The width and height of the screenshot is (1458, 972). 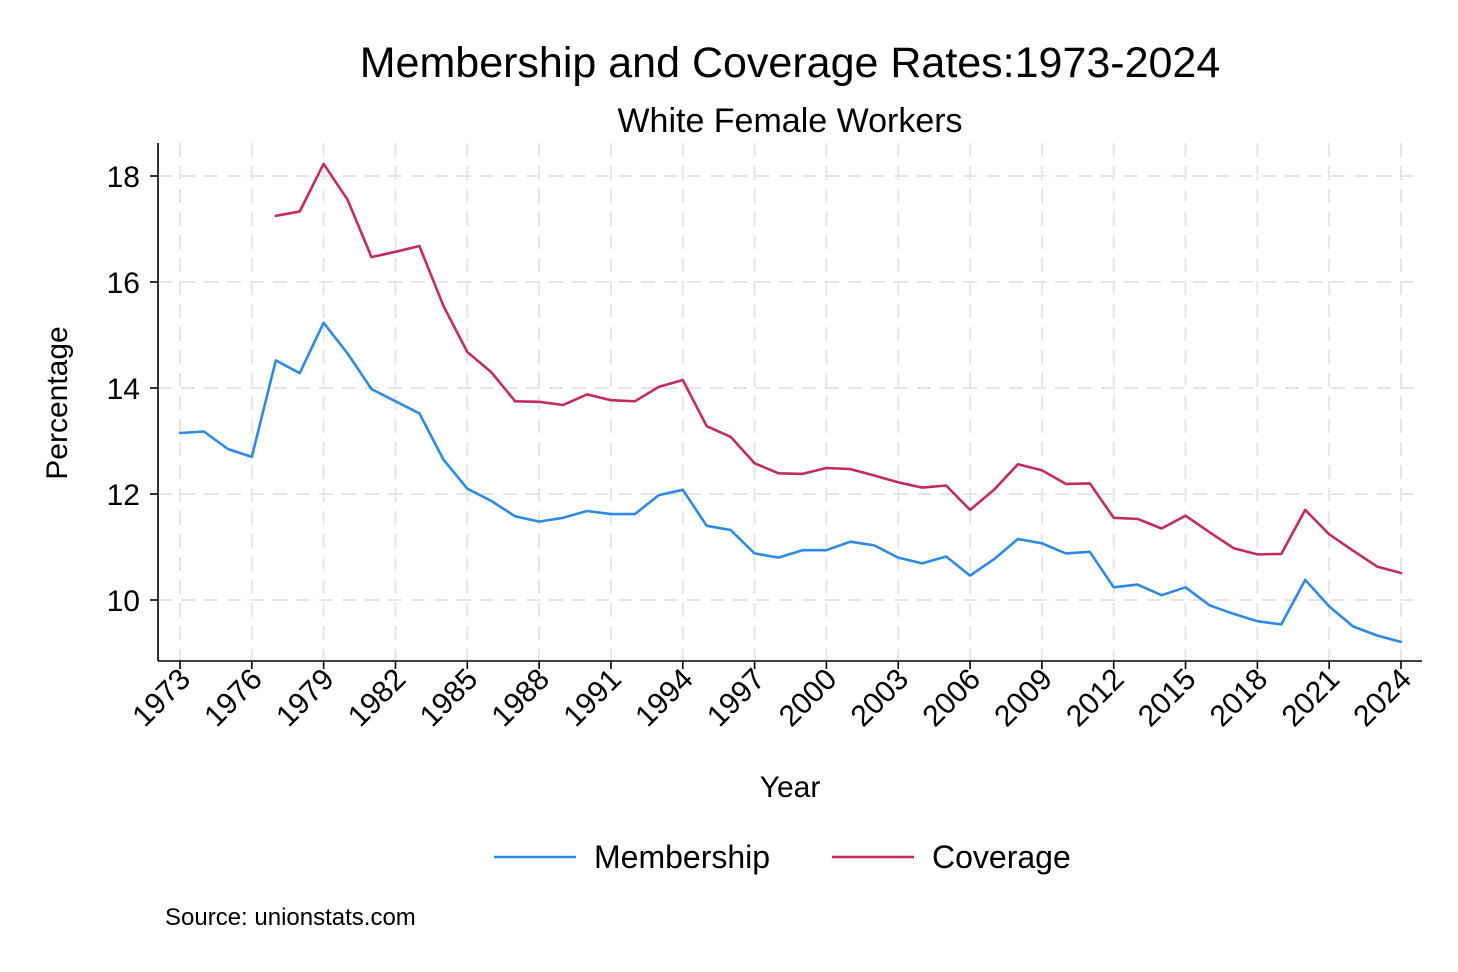 I want to click on x-tick-label: 1994, so click(x=664, y=698).